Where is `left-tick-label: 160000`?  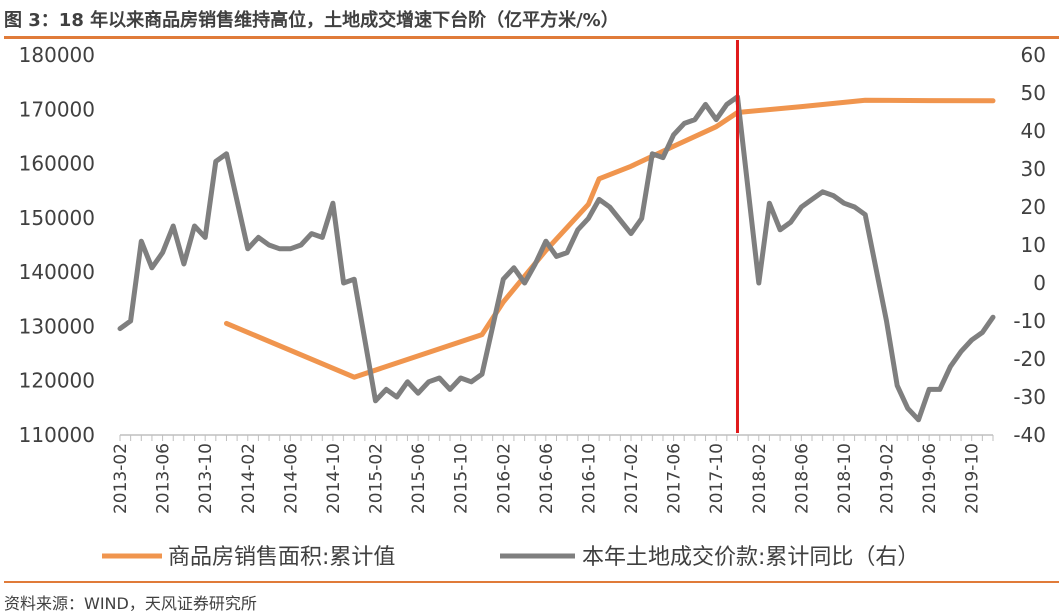 left-tick-label: 160000 is located at coordinates (57, 164).